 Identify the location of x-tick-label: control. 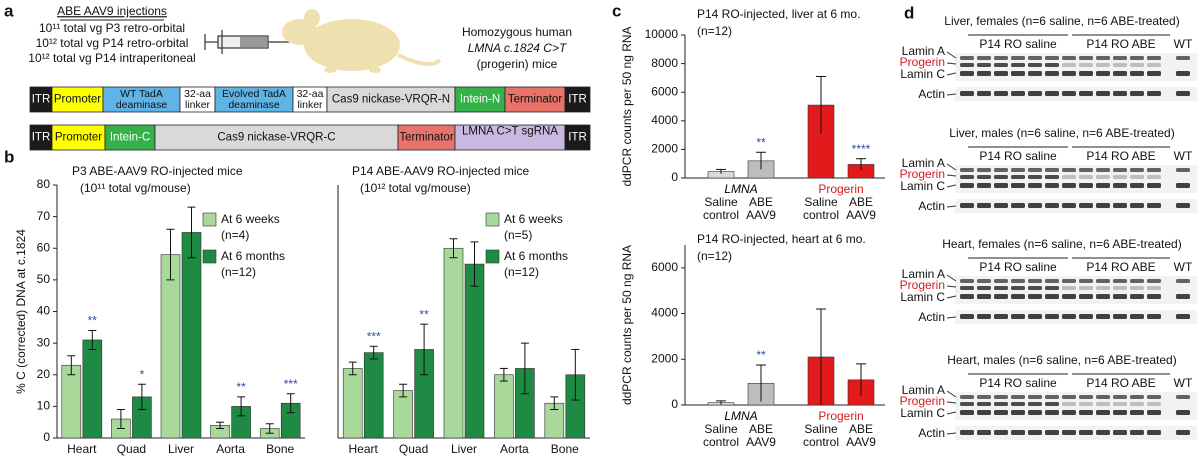
(821, 215).